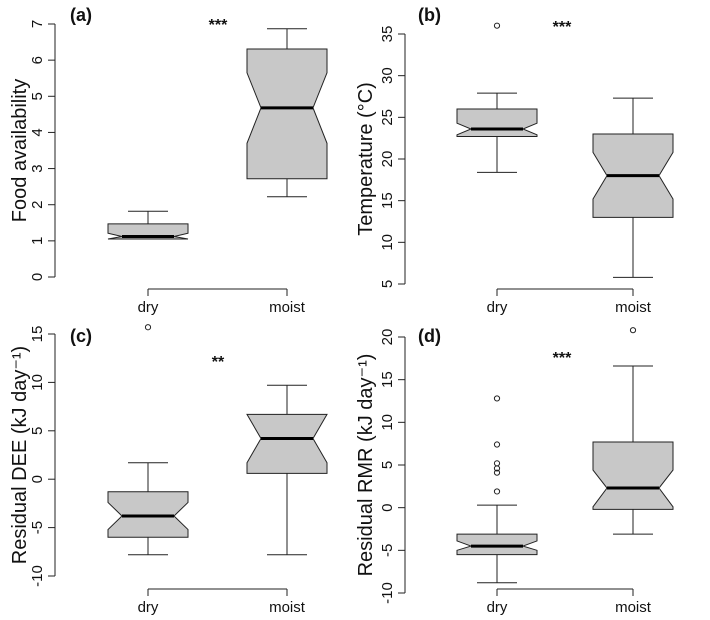 Image resolution: width=710 pixels, height=620 pixels. Describe the element at coordinates (37, 132) in the screenshot. I see `y-tick-label: 4` at that location.